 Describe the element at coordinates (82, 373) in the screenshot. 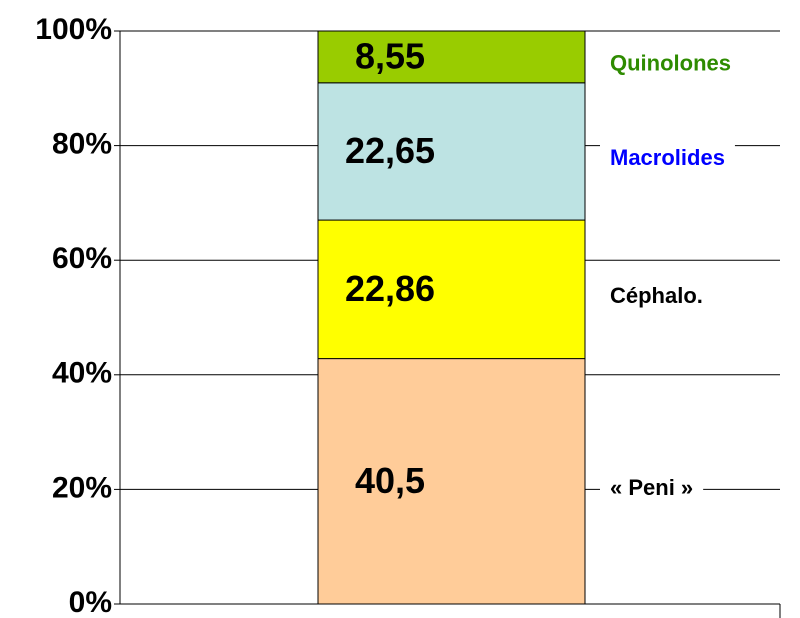

I see `y-tick-label: 40%` at that location.